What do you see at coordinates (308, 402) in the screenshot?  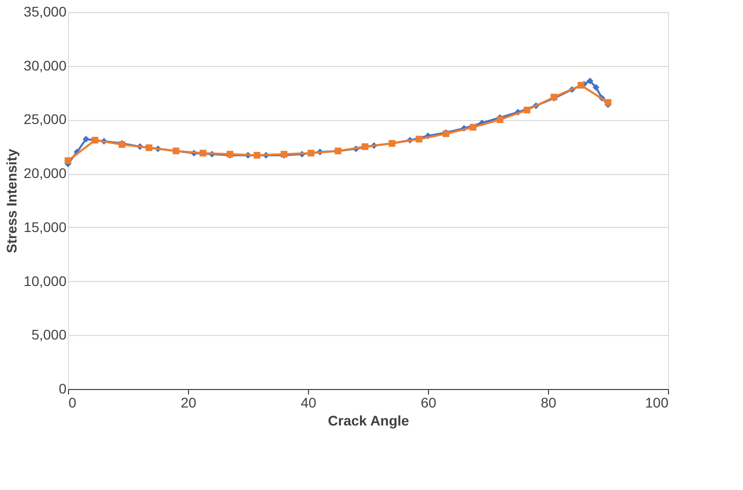 I see `x-tick-label: 40` at bounding box center [308, 402].